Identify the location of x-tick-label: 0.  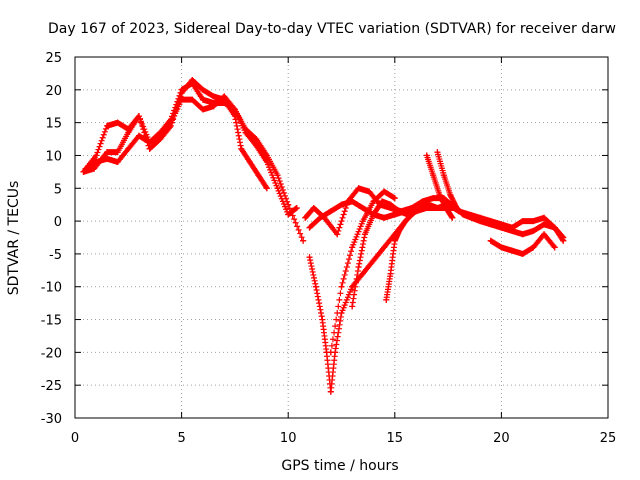
(75, 438).